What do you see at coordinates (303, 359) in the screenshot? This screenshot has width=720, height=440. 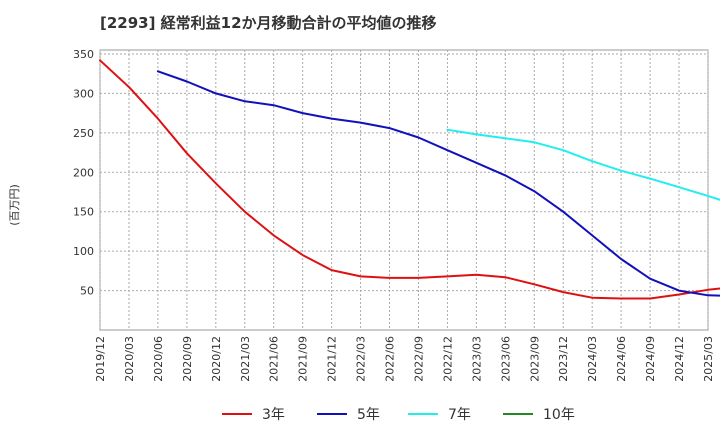 I see `x-tick-label: 2021/09` at bounding box center [303, 359].